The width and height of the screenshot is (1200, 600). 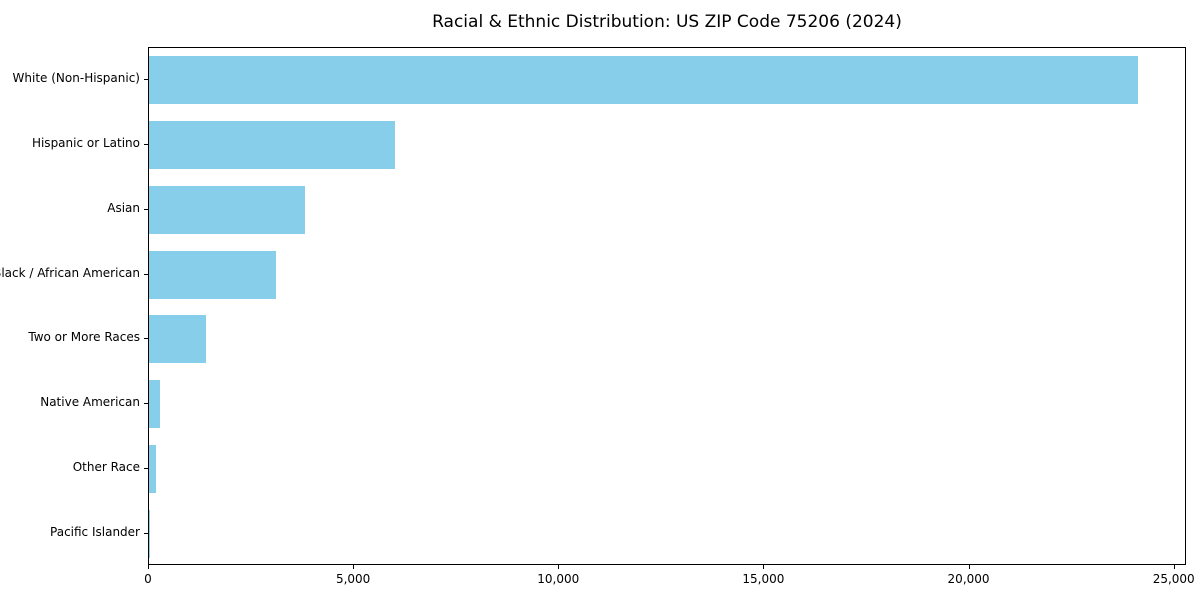 I want to click on y-tick-label: Two or More Races, so click(x=84, y=337).